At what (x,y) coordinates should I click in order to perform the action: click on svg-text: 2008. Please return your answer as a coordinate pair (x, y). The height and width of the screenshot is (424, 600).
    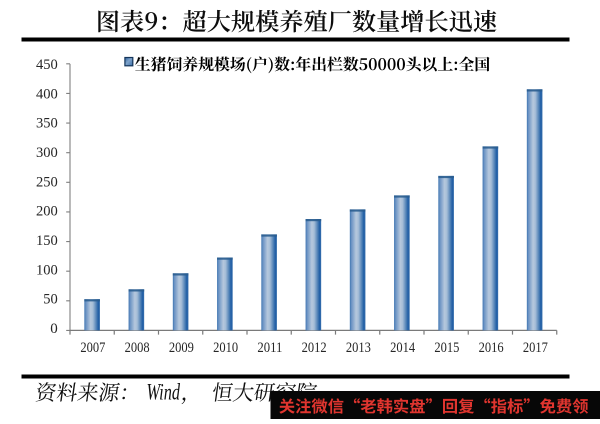
    Looking at the image, I should click on (137, 348).